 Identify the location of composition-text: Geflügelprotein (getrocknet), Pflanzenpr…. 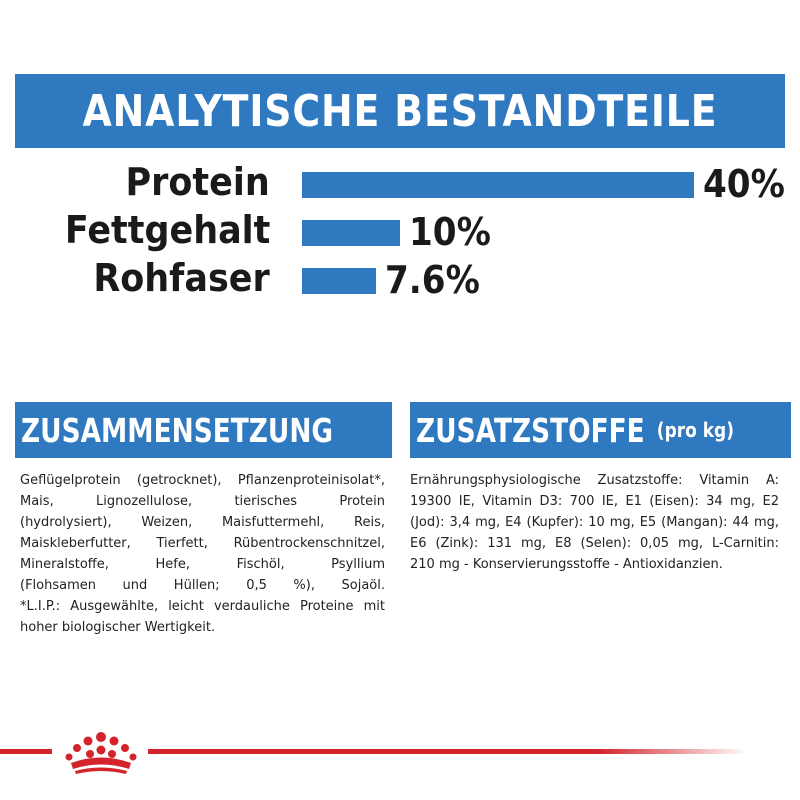
(202, 554).